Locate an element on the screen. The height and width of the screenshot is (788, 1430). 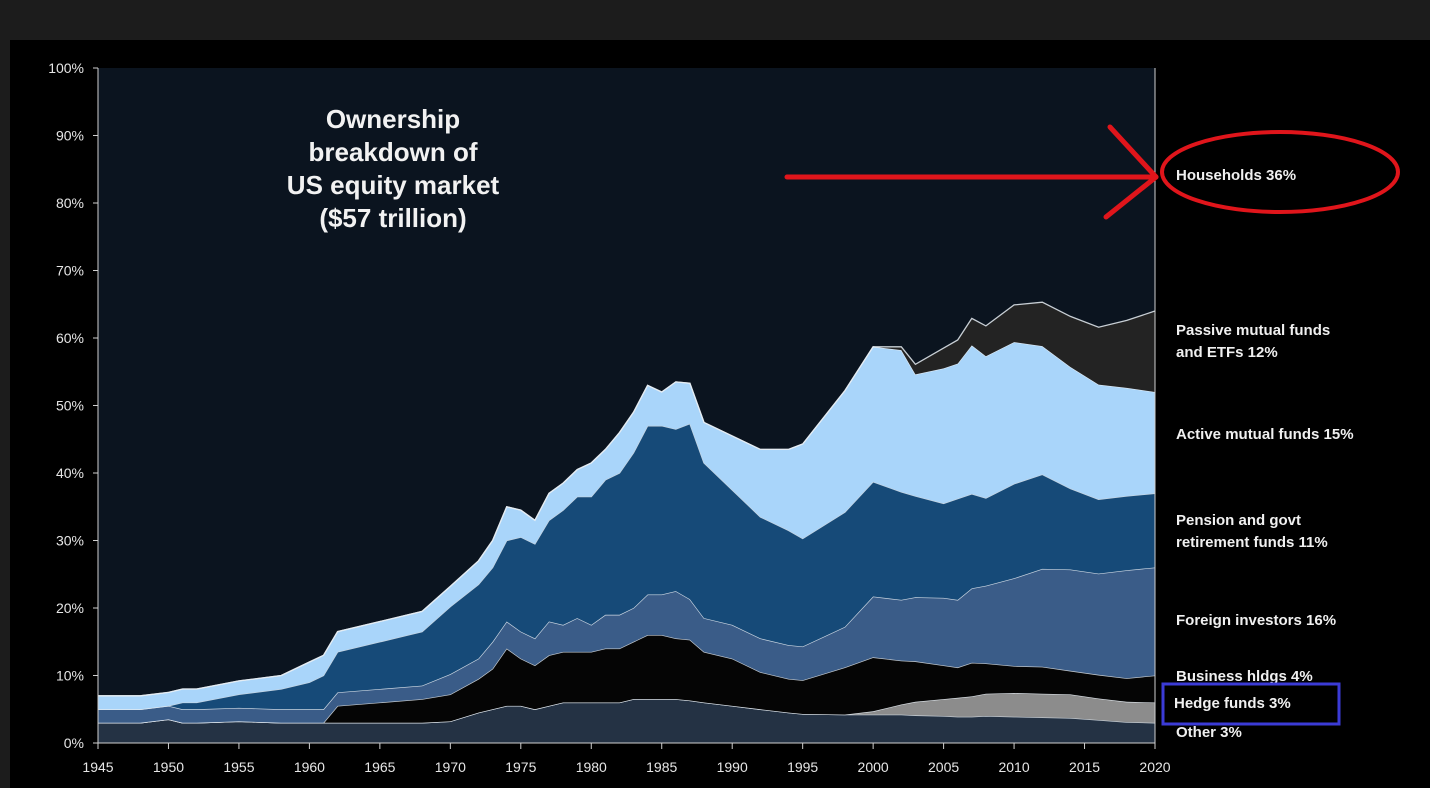
title-line: US equity market is located at coordinates (393, 185).